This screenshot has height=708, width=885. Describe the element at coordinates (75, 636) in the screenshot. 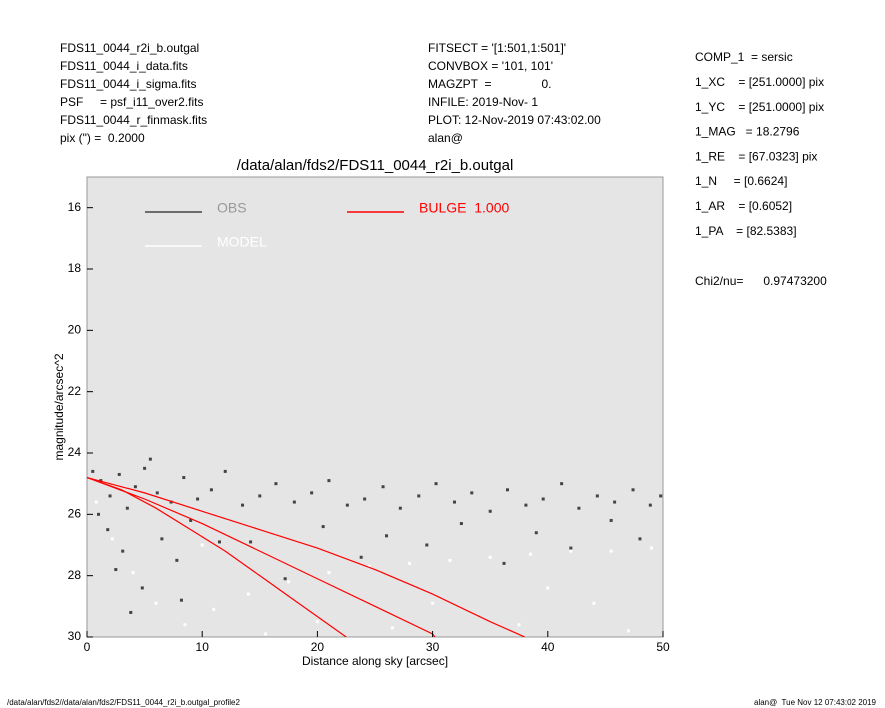

I see `y-tick-label: 30` at that location.